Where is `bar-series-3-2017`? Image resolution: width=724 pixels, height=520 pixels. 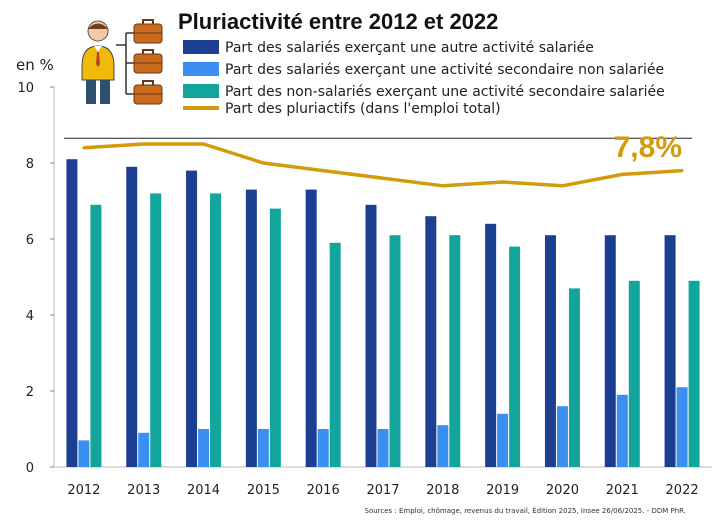
bar-series-3-2017 is located at coordinates (395, 351).